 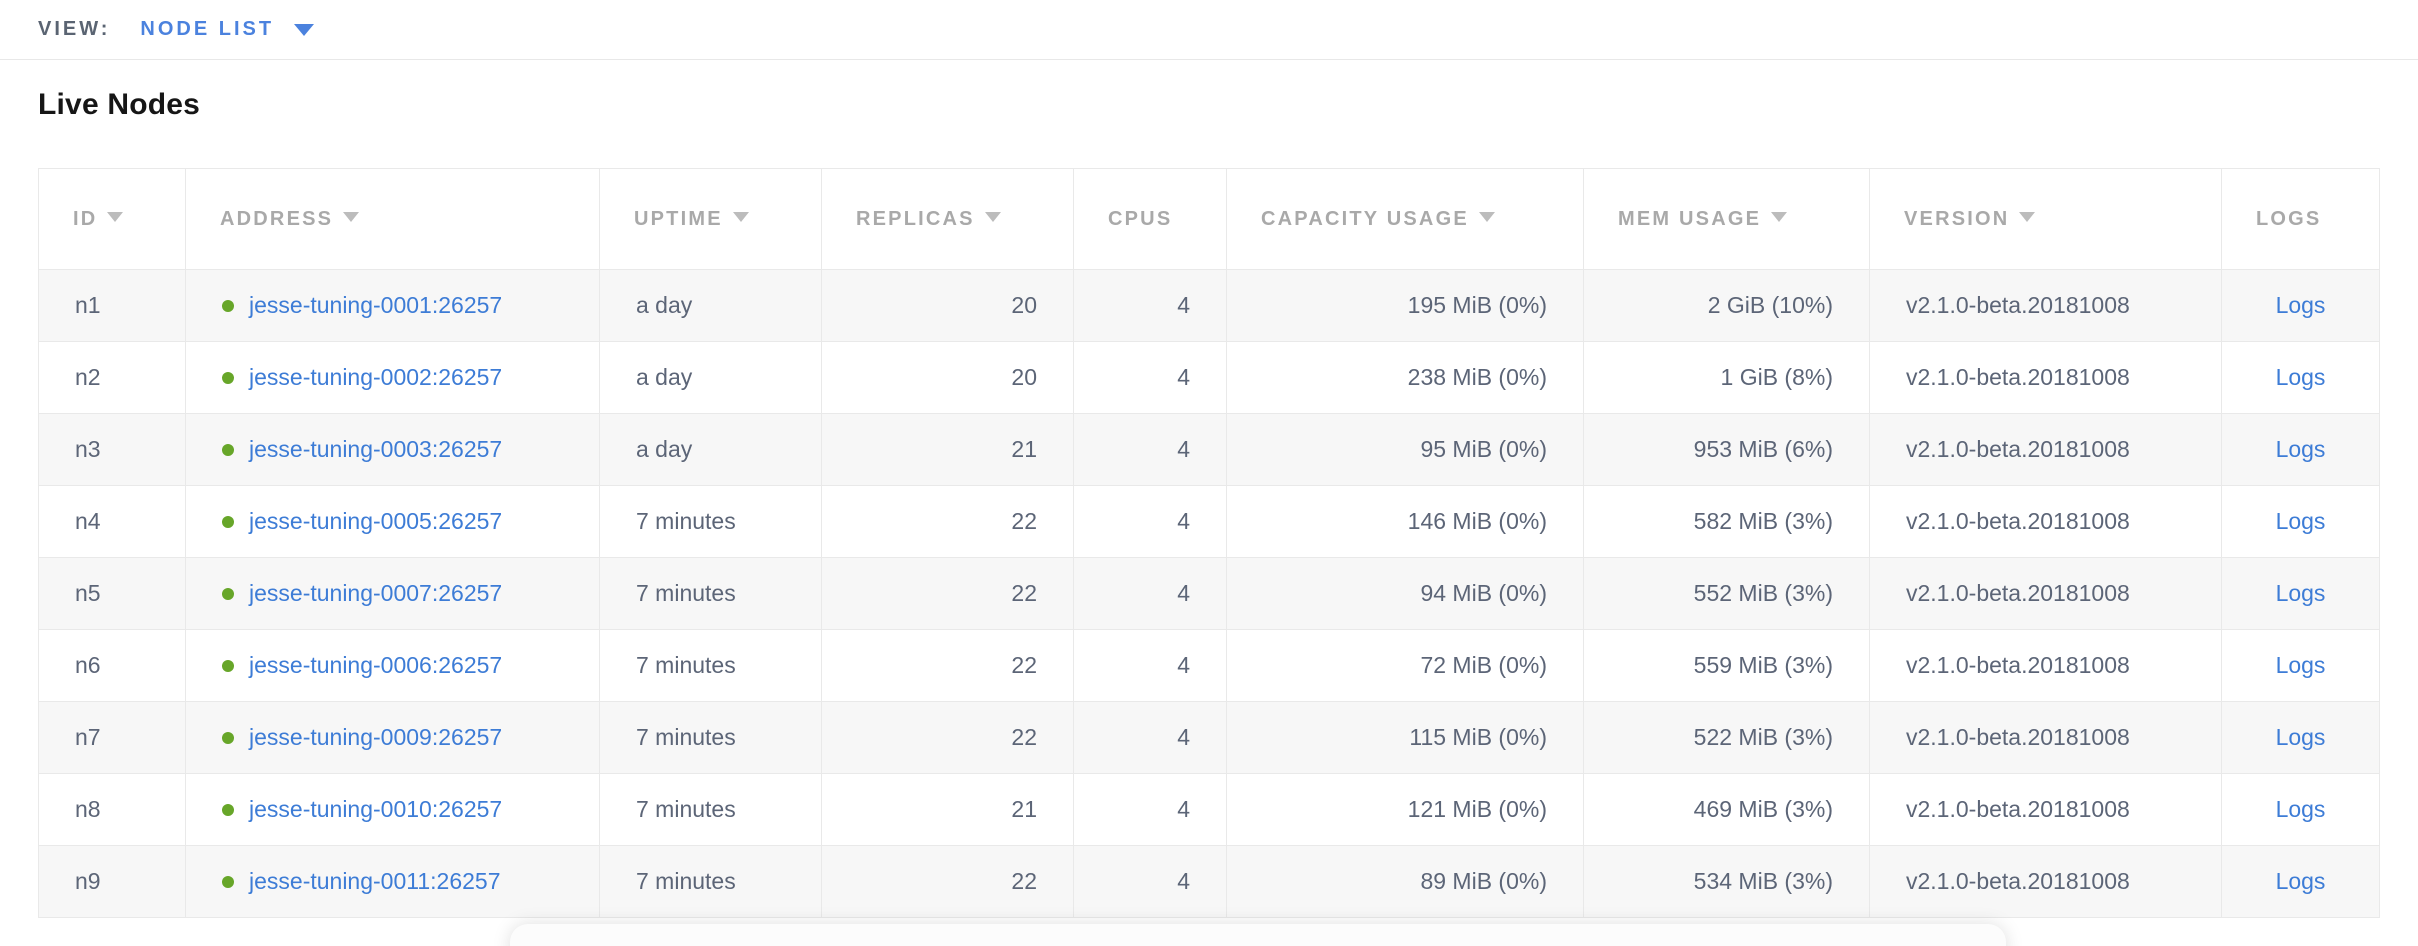 What do you see at coordinates (376, 377) in the screenshot?
I see `node-address-link: jesse-tuning-0002:26257` at bounding box center [376, 377].